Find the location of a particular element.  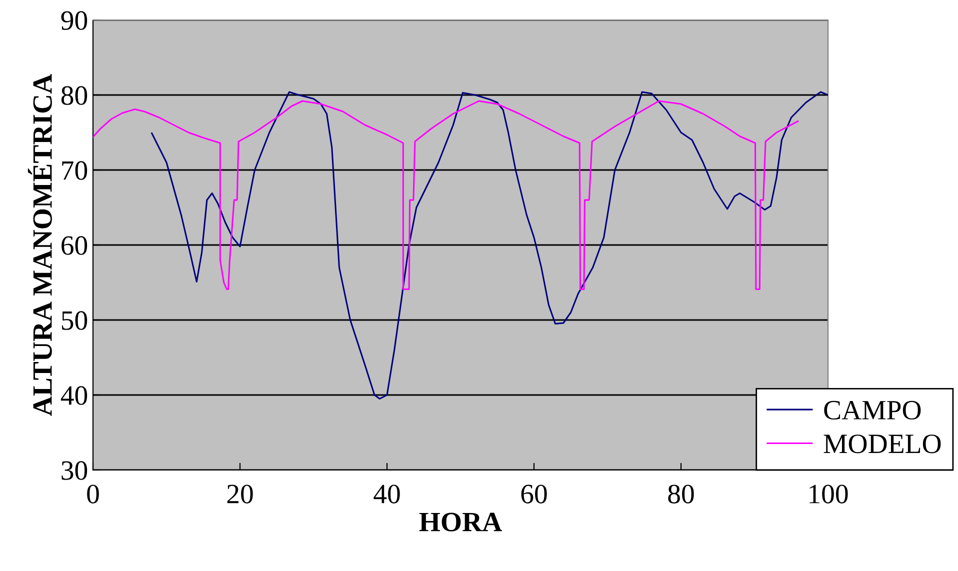

x-tick-label: 100 is located at coordinates (829, 494).